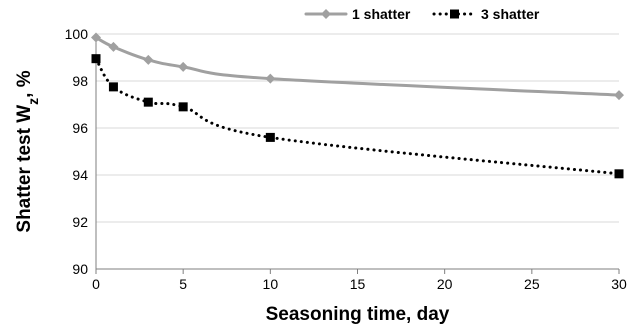 The width and height of the screenshot is (640, 334). I want to click on x-tick-label-0: 0, so click(96, 284).